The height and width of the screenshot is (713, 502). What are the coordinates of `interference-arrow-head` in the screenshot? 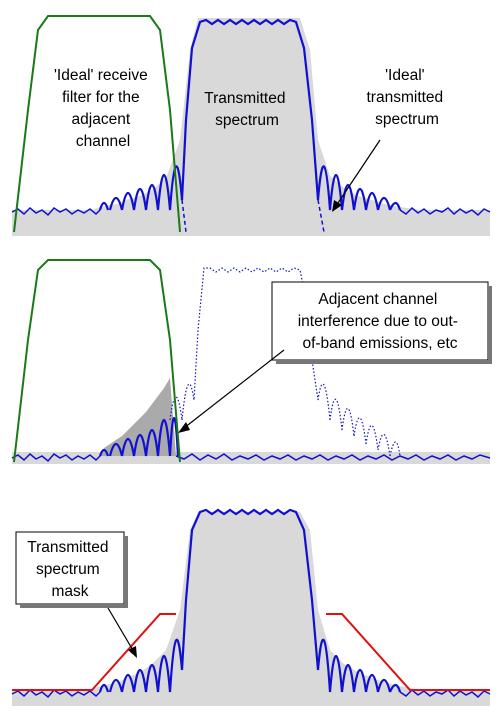 It's located at (184, 427).